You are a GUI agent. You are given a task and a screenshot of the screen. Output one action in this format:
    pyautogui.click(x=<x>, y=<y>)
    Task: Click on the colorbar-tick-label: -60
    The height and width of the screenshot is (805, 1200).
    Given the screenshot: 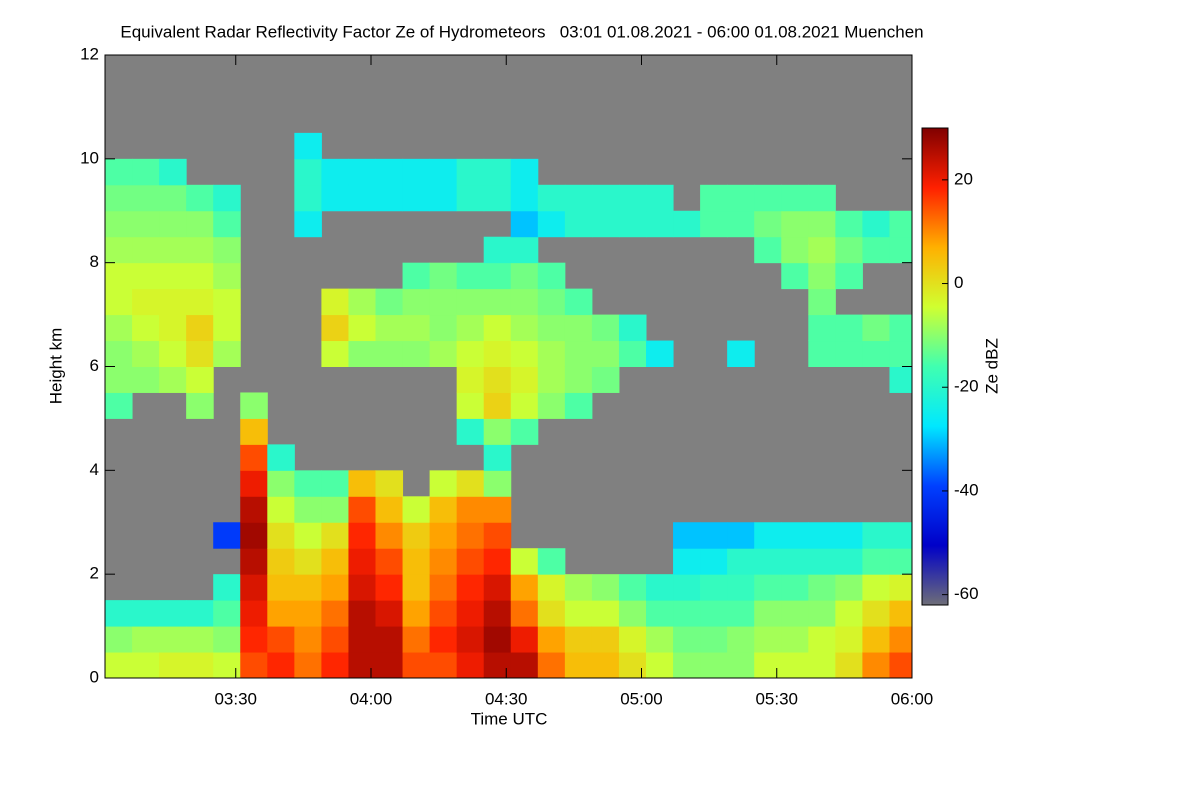 What is the action you would take?
    pyautogui.click(x=966, y=593)
    